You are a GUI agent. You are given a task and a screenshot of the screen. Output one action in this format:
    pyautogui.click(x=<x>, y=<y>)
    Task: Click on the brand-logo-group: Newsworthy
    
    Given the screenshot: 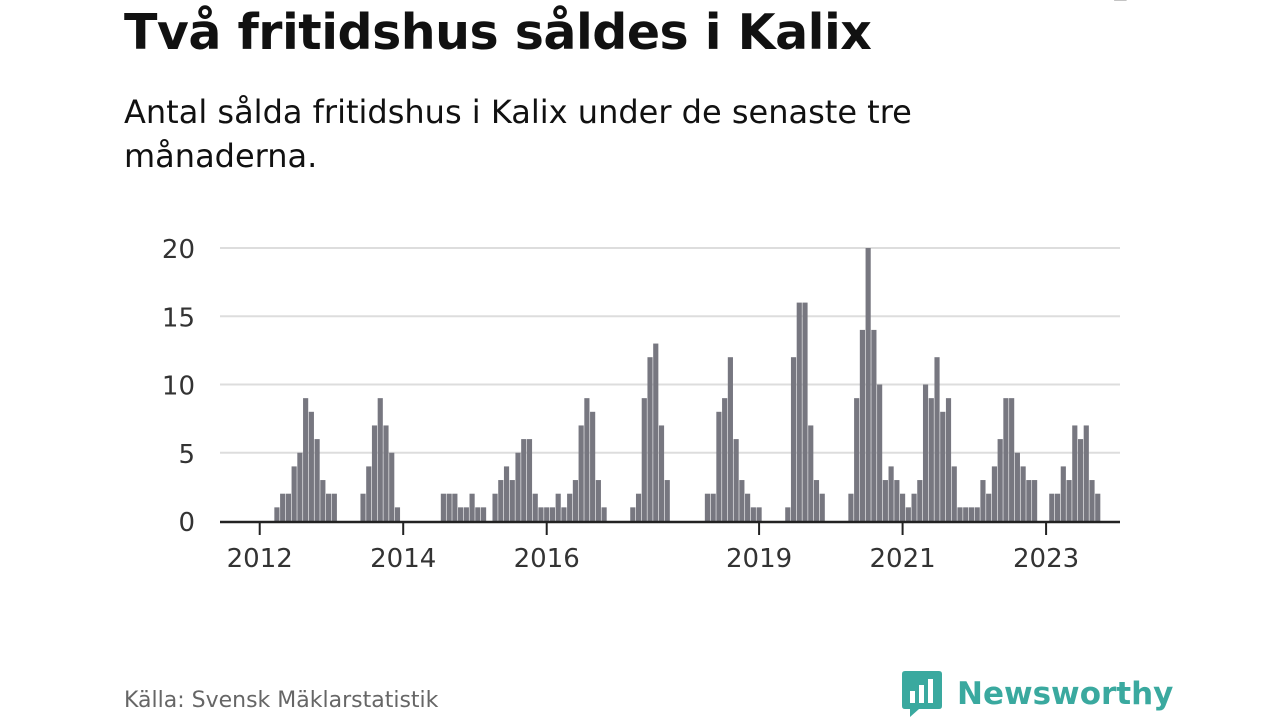 What is the action you would take?
    pyautogui.click(x=1037, y=694)
    